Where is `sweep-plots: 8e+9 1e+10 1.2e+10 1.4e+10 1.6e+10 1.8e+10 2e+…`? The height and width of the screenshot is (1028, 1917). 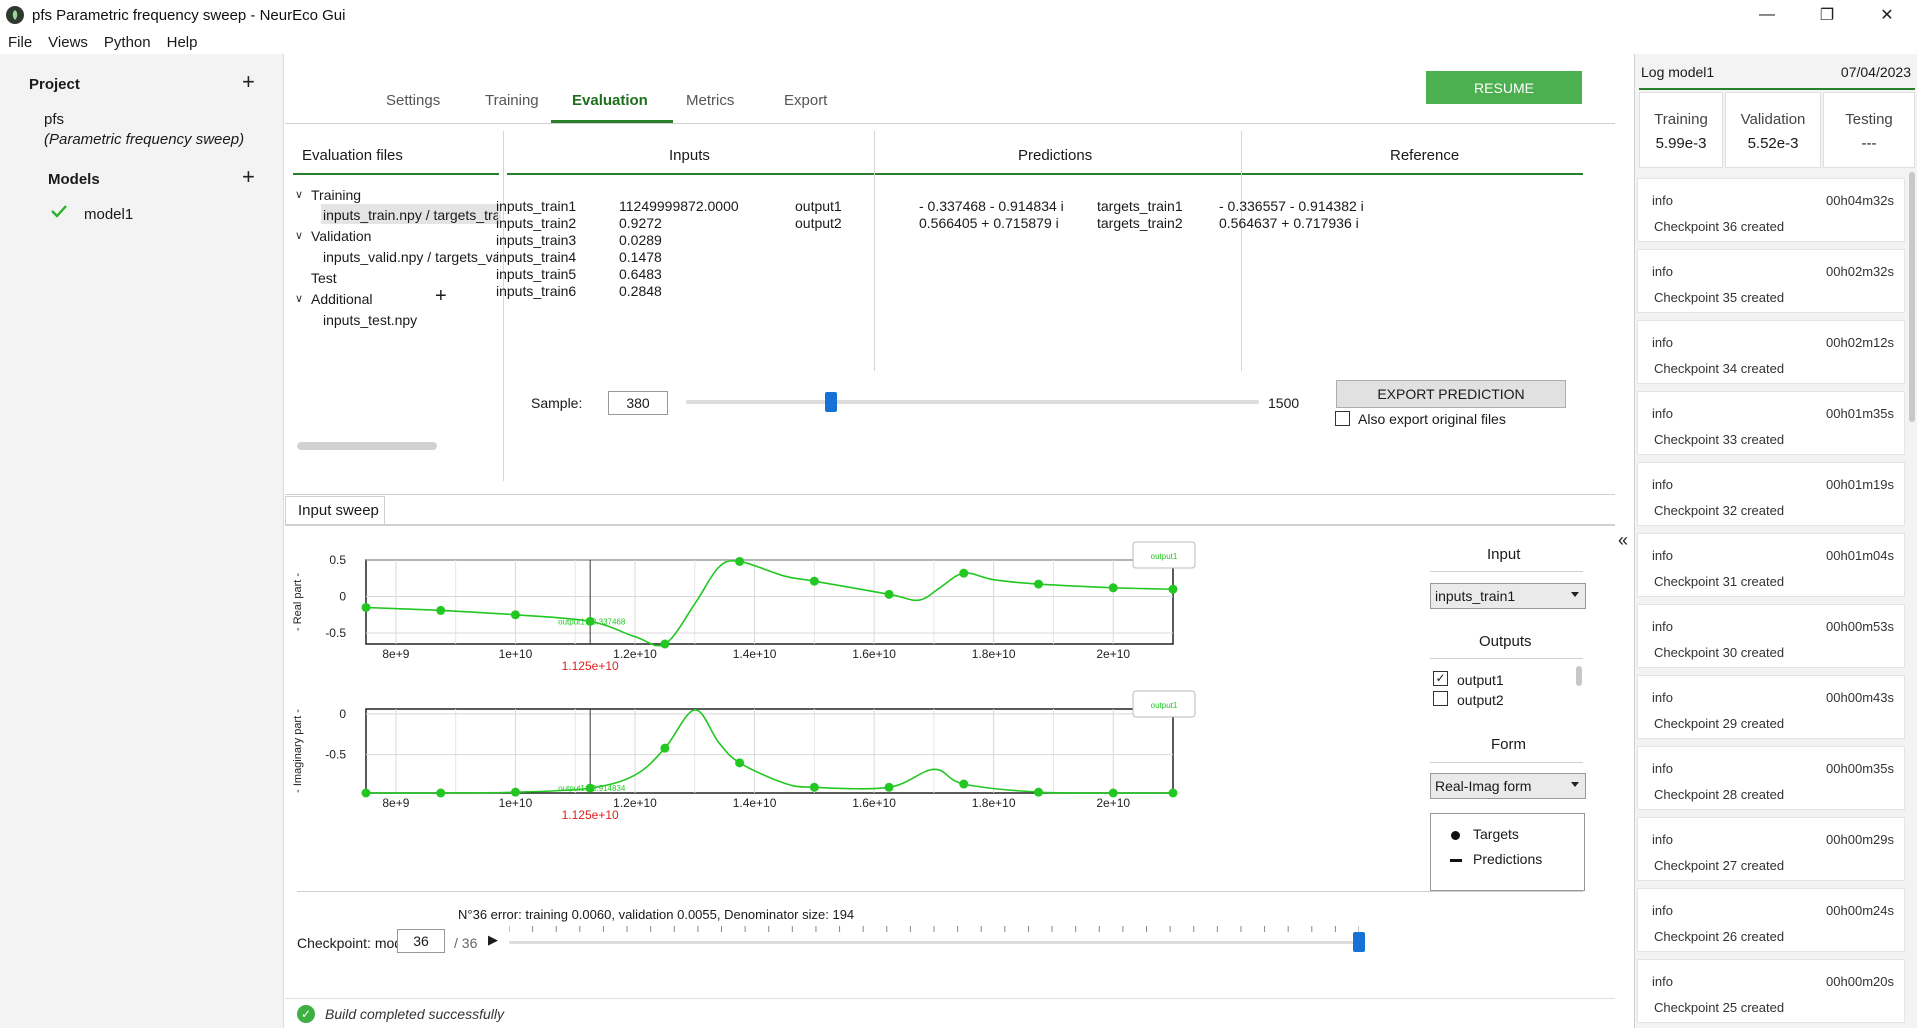
sweep-plots: 8e+9 1e+10 1.2e+10 1.4e+10 1.6e+10 1.8e+10 2e+… is located at coordinates (744, 681).